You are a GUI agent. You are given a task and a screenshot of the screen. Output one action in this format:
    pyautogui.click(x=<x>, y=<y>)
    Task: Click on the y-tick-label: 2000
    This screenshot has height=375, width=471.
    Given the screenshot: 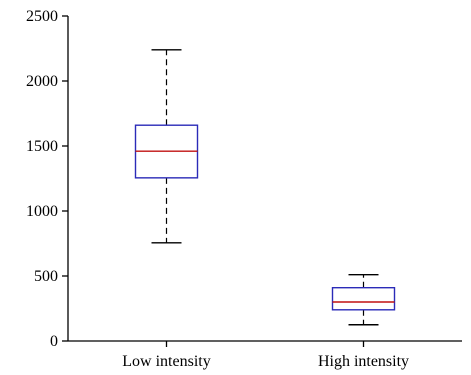 What is the action you would take?
    pyautogui.click(x=42, y=81)
    